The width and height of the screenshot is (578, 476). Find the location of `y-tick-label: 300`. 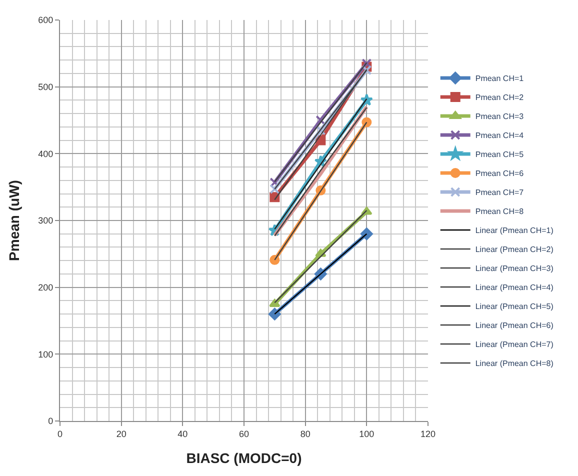

y-tick-label: 300 is located at coordinates (46, 221).